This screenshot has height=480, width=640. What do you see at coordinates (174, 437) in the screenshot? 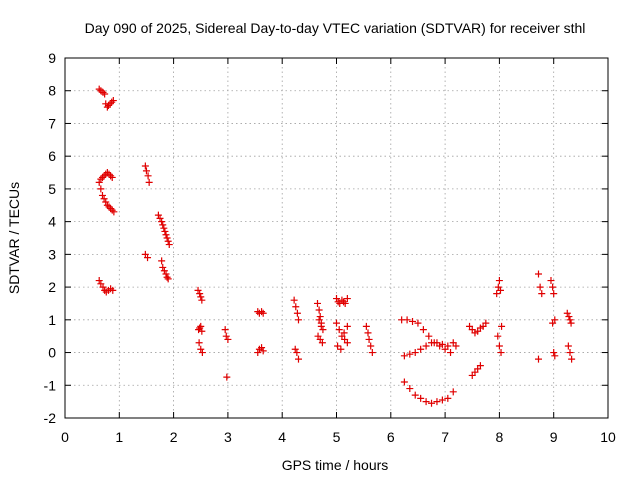
I see `x-tick-label: 2` at bounding box center [174, 437].